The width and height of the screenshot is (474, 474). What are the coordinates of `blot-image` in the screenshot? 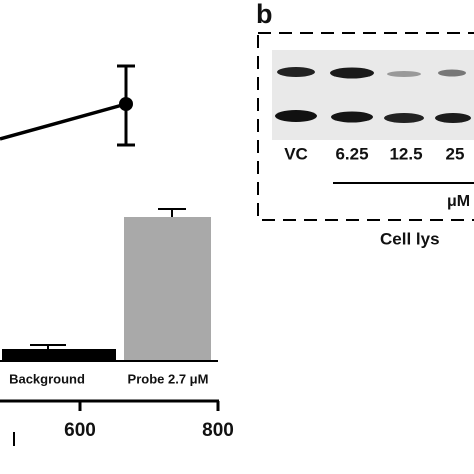 It's located at (373, 95).